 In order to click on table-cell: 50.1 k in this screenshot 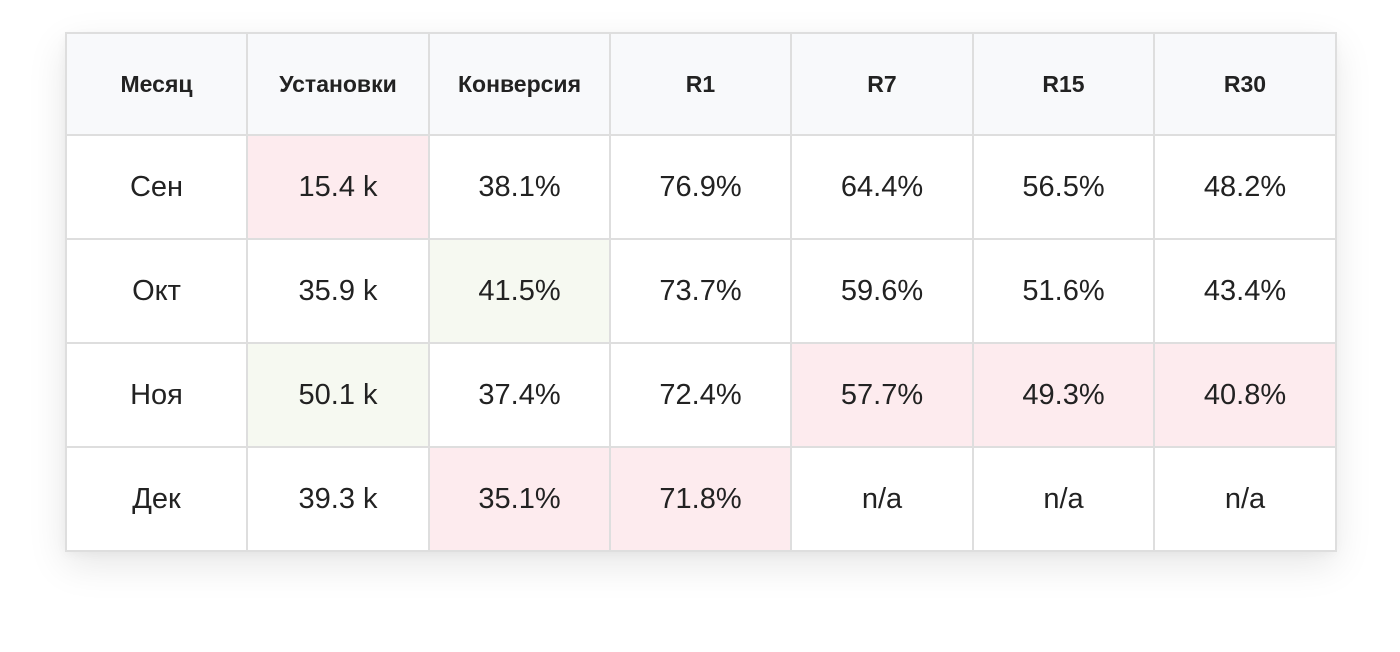, I will do `click(338, 395)`.